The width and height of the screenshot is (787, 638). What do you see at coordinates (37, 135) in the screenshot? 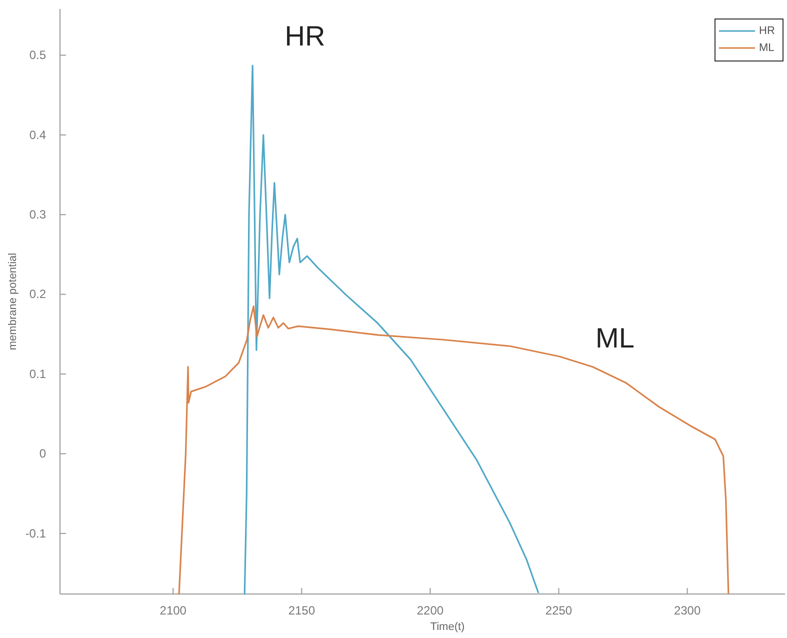
I see `y-tick-label: 0.4` at bounding box center [37, 135].